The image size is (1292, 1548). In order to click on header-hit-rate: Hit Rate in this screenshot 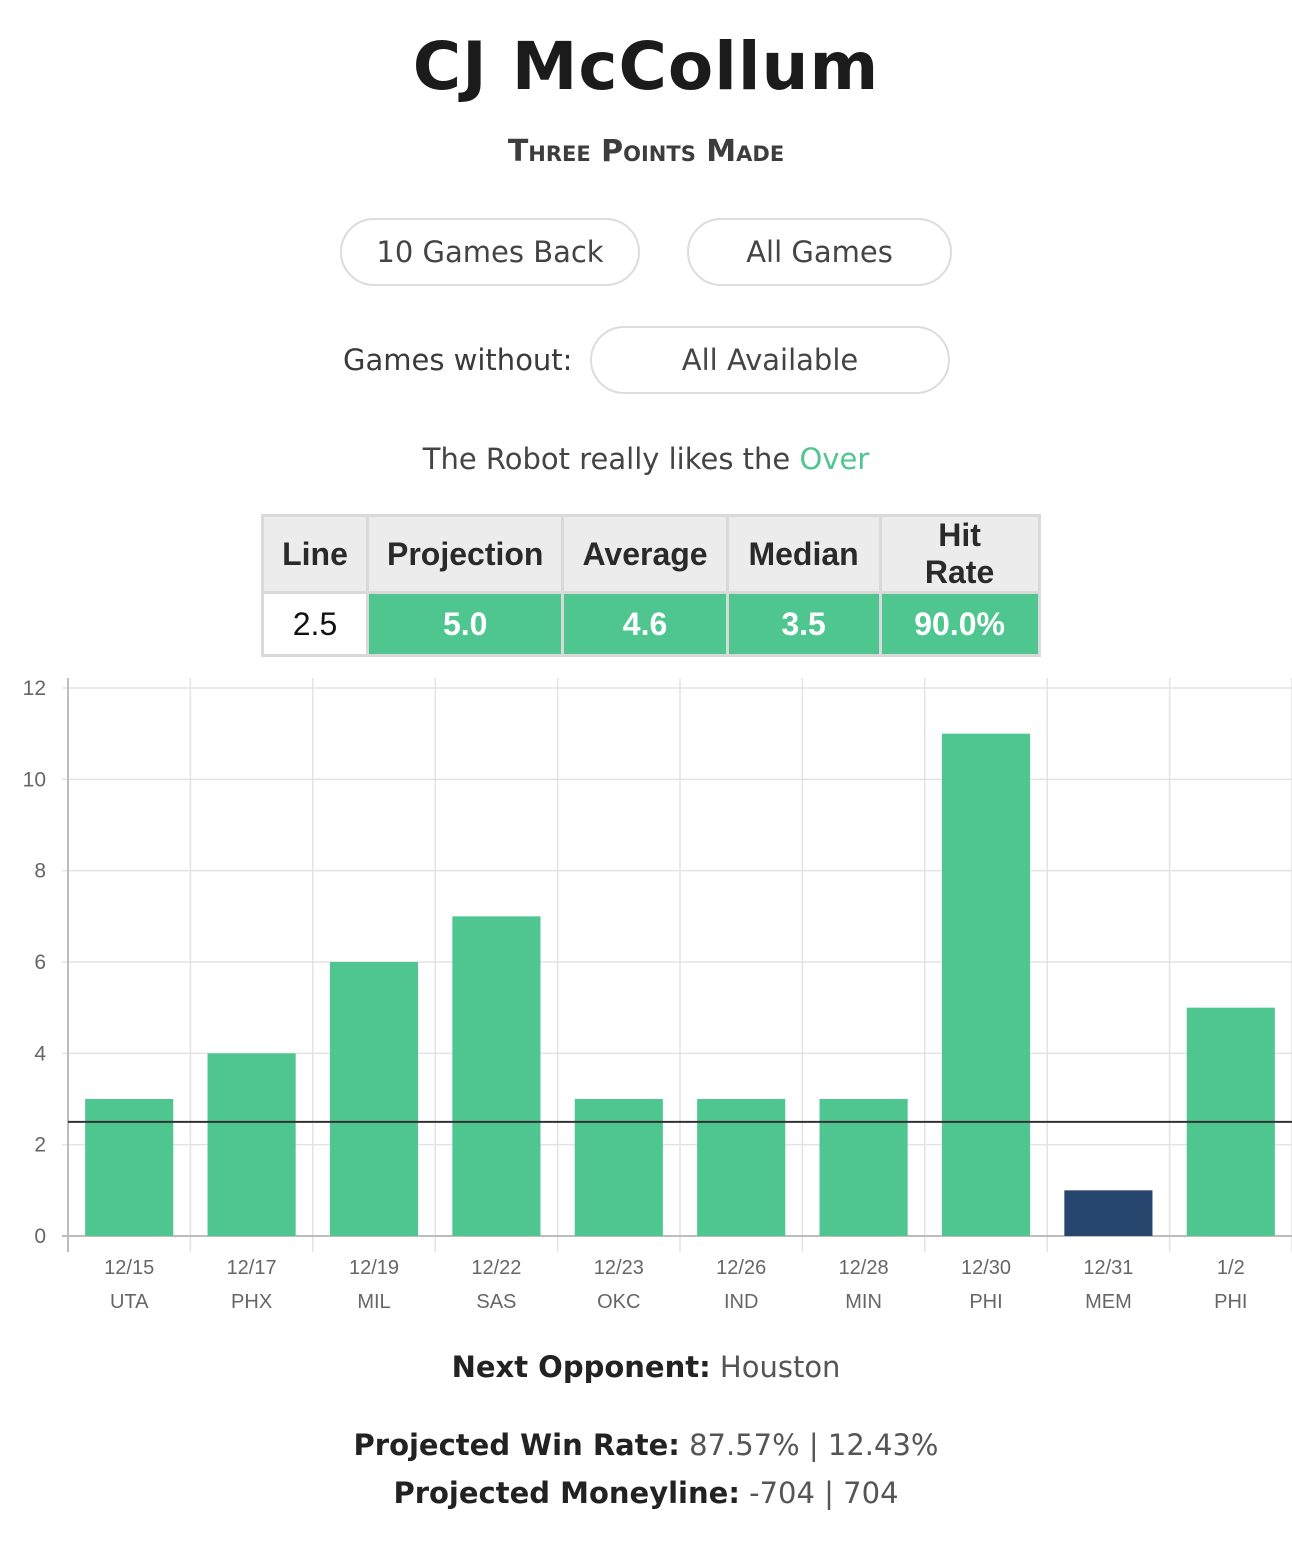, I will do `click(959, 554)`.